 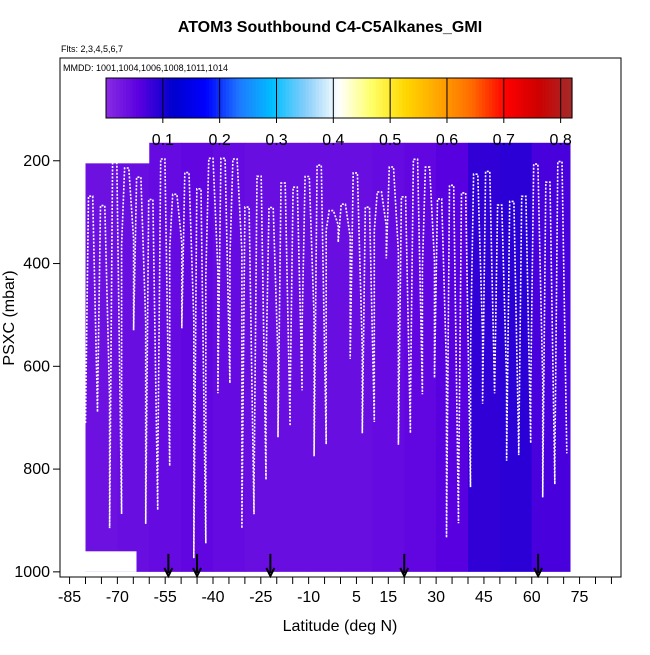 What do you see at coordinates (36, 264) in the screenshot?
I see `y-tick-label: 400` at bounding box center [36, 264].